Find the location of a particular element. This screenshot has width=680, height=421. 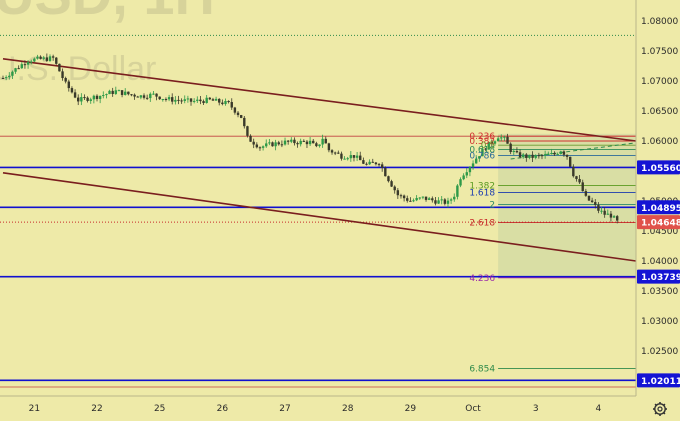

price-badge-label: 1.04648 is located at coordinates (660, 224).